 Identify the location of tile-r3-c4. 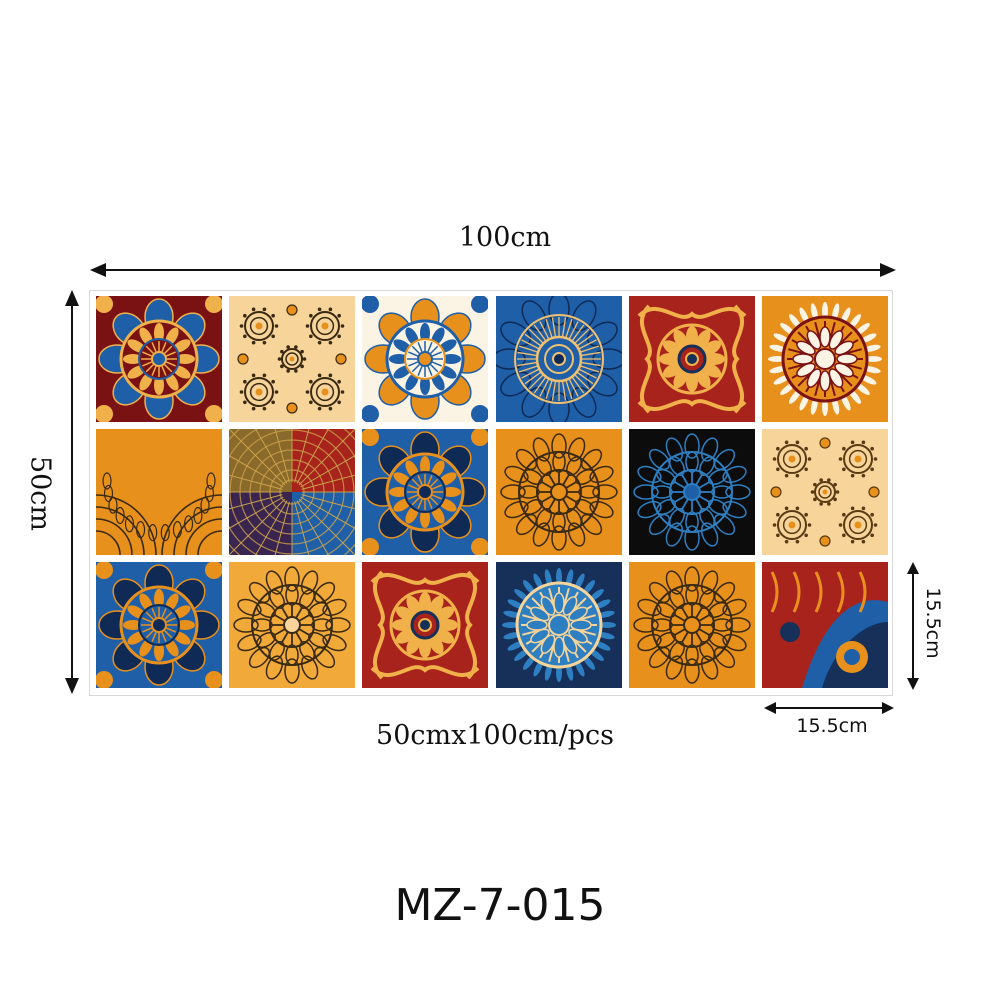
(559, 625).